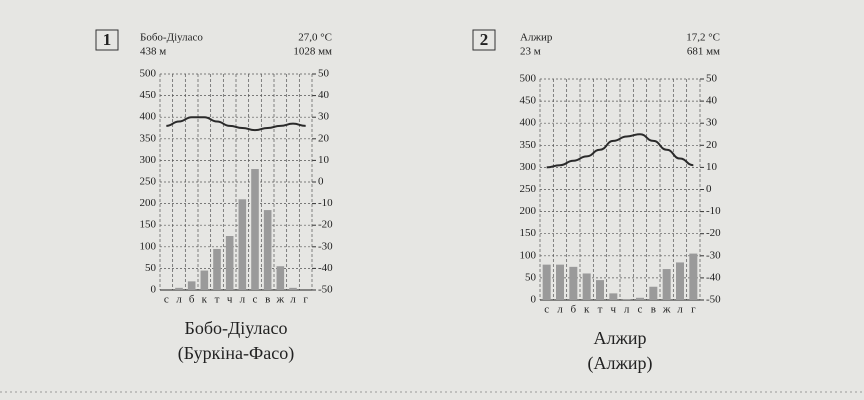  Describe the element at coordinates (315, 38) in the screenshot. I see `annual-temperature: 27,0 °C` at that location.